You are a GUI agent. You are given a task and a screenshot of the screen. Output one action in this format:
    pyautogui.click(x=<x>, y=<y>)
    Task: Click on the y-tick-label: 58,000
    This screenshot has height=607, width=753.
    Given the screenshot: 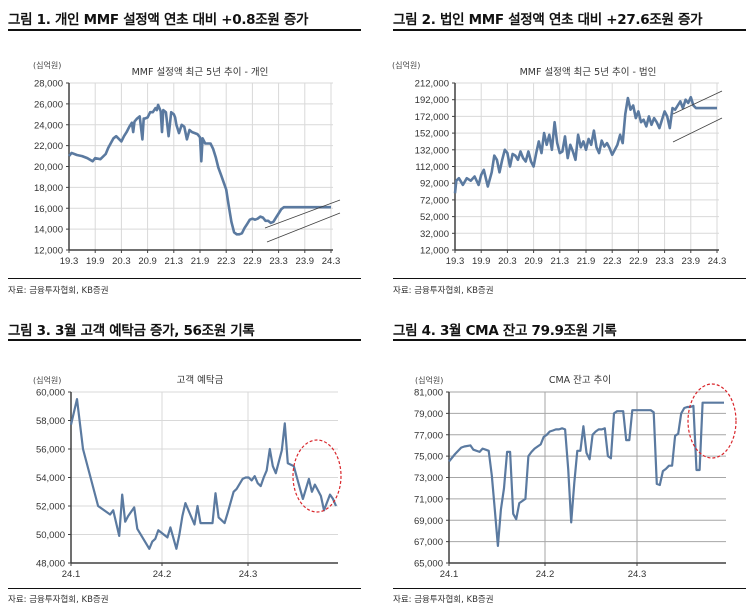 What is the action you would take?
    pyautogui.click(x=50, y=421)
    